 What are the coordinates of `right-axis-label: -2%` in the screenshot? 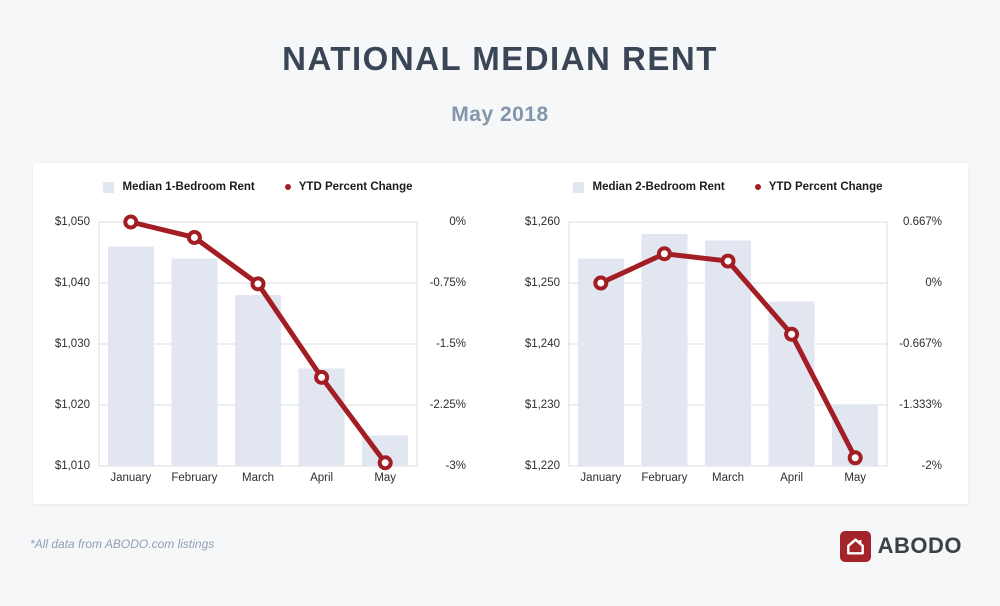 It's located at (931, 466).